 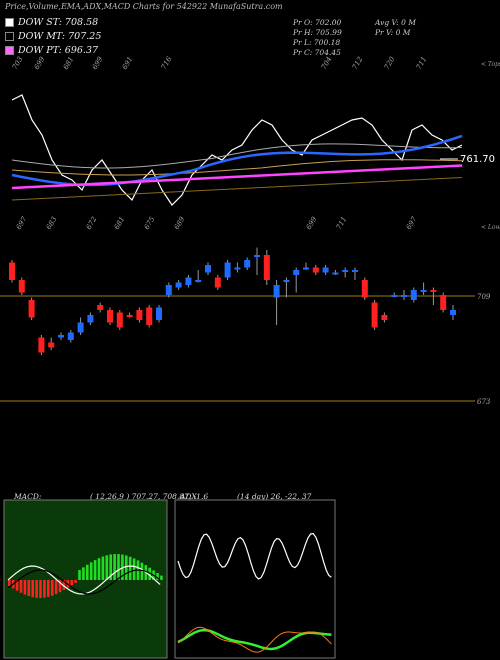 I want to click on adx-values: (14 day) 26, -22, 37, so click(x=274, y=496).